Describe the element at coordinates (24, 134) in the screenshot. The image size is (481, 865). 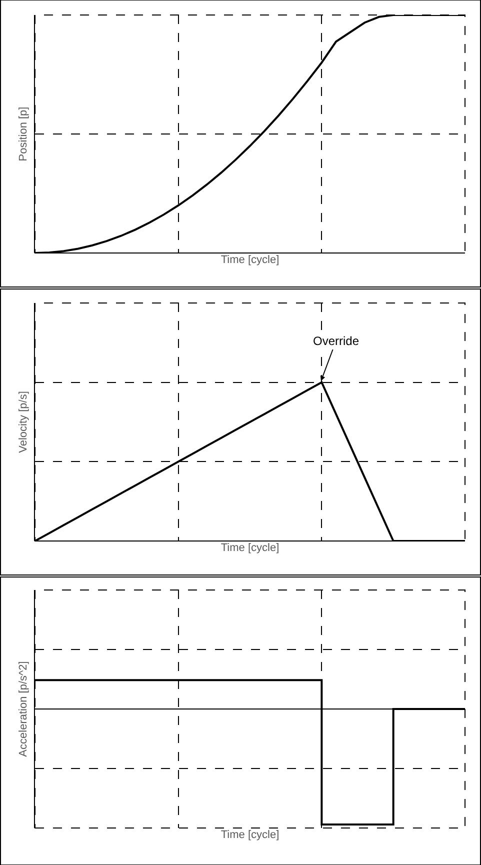
I see `y-axis-title: Position [p]` at that location.